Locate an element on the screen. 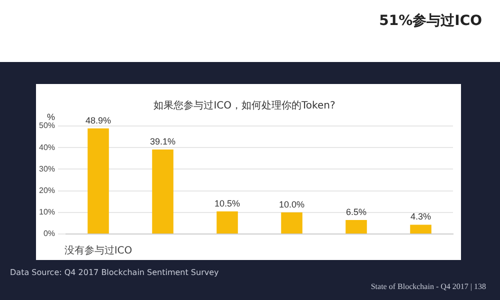 The width and height of the screenshot is (500, 300). data-label: 48.9% is located at coordinates (98, 120).